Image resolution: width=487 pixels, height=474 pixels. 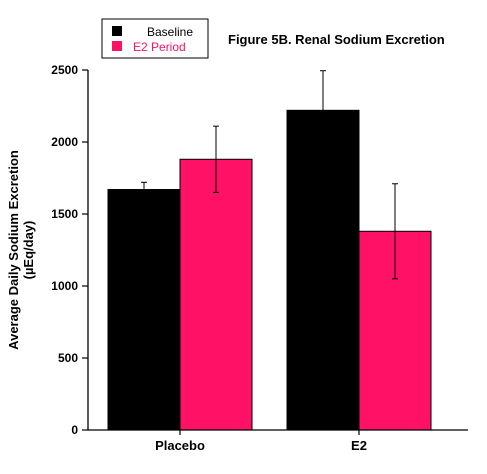 I want to click on y-axis-title: Average Daily Sodium Excretion (µEq/day), so click(x=21, y=250).